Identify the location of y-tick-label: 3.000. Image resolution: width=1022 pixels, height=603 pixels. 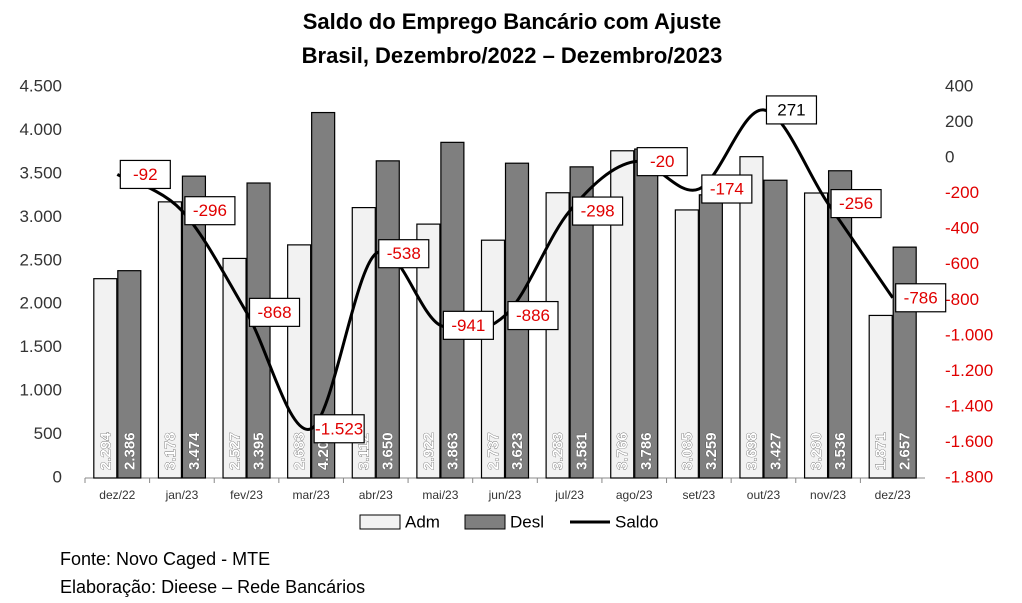
(40, 216).